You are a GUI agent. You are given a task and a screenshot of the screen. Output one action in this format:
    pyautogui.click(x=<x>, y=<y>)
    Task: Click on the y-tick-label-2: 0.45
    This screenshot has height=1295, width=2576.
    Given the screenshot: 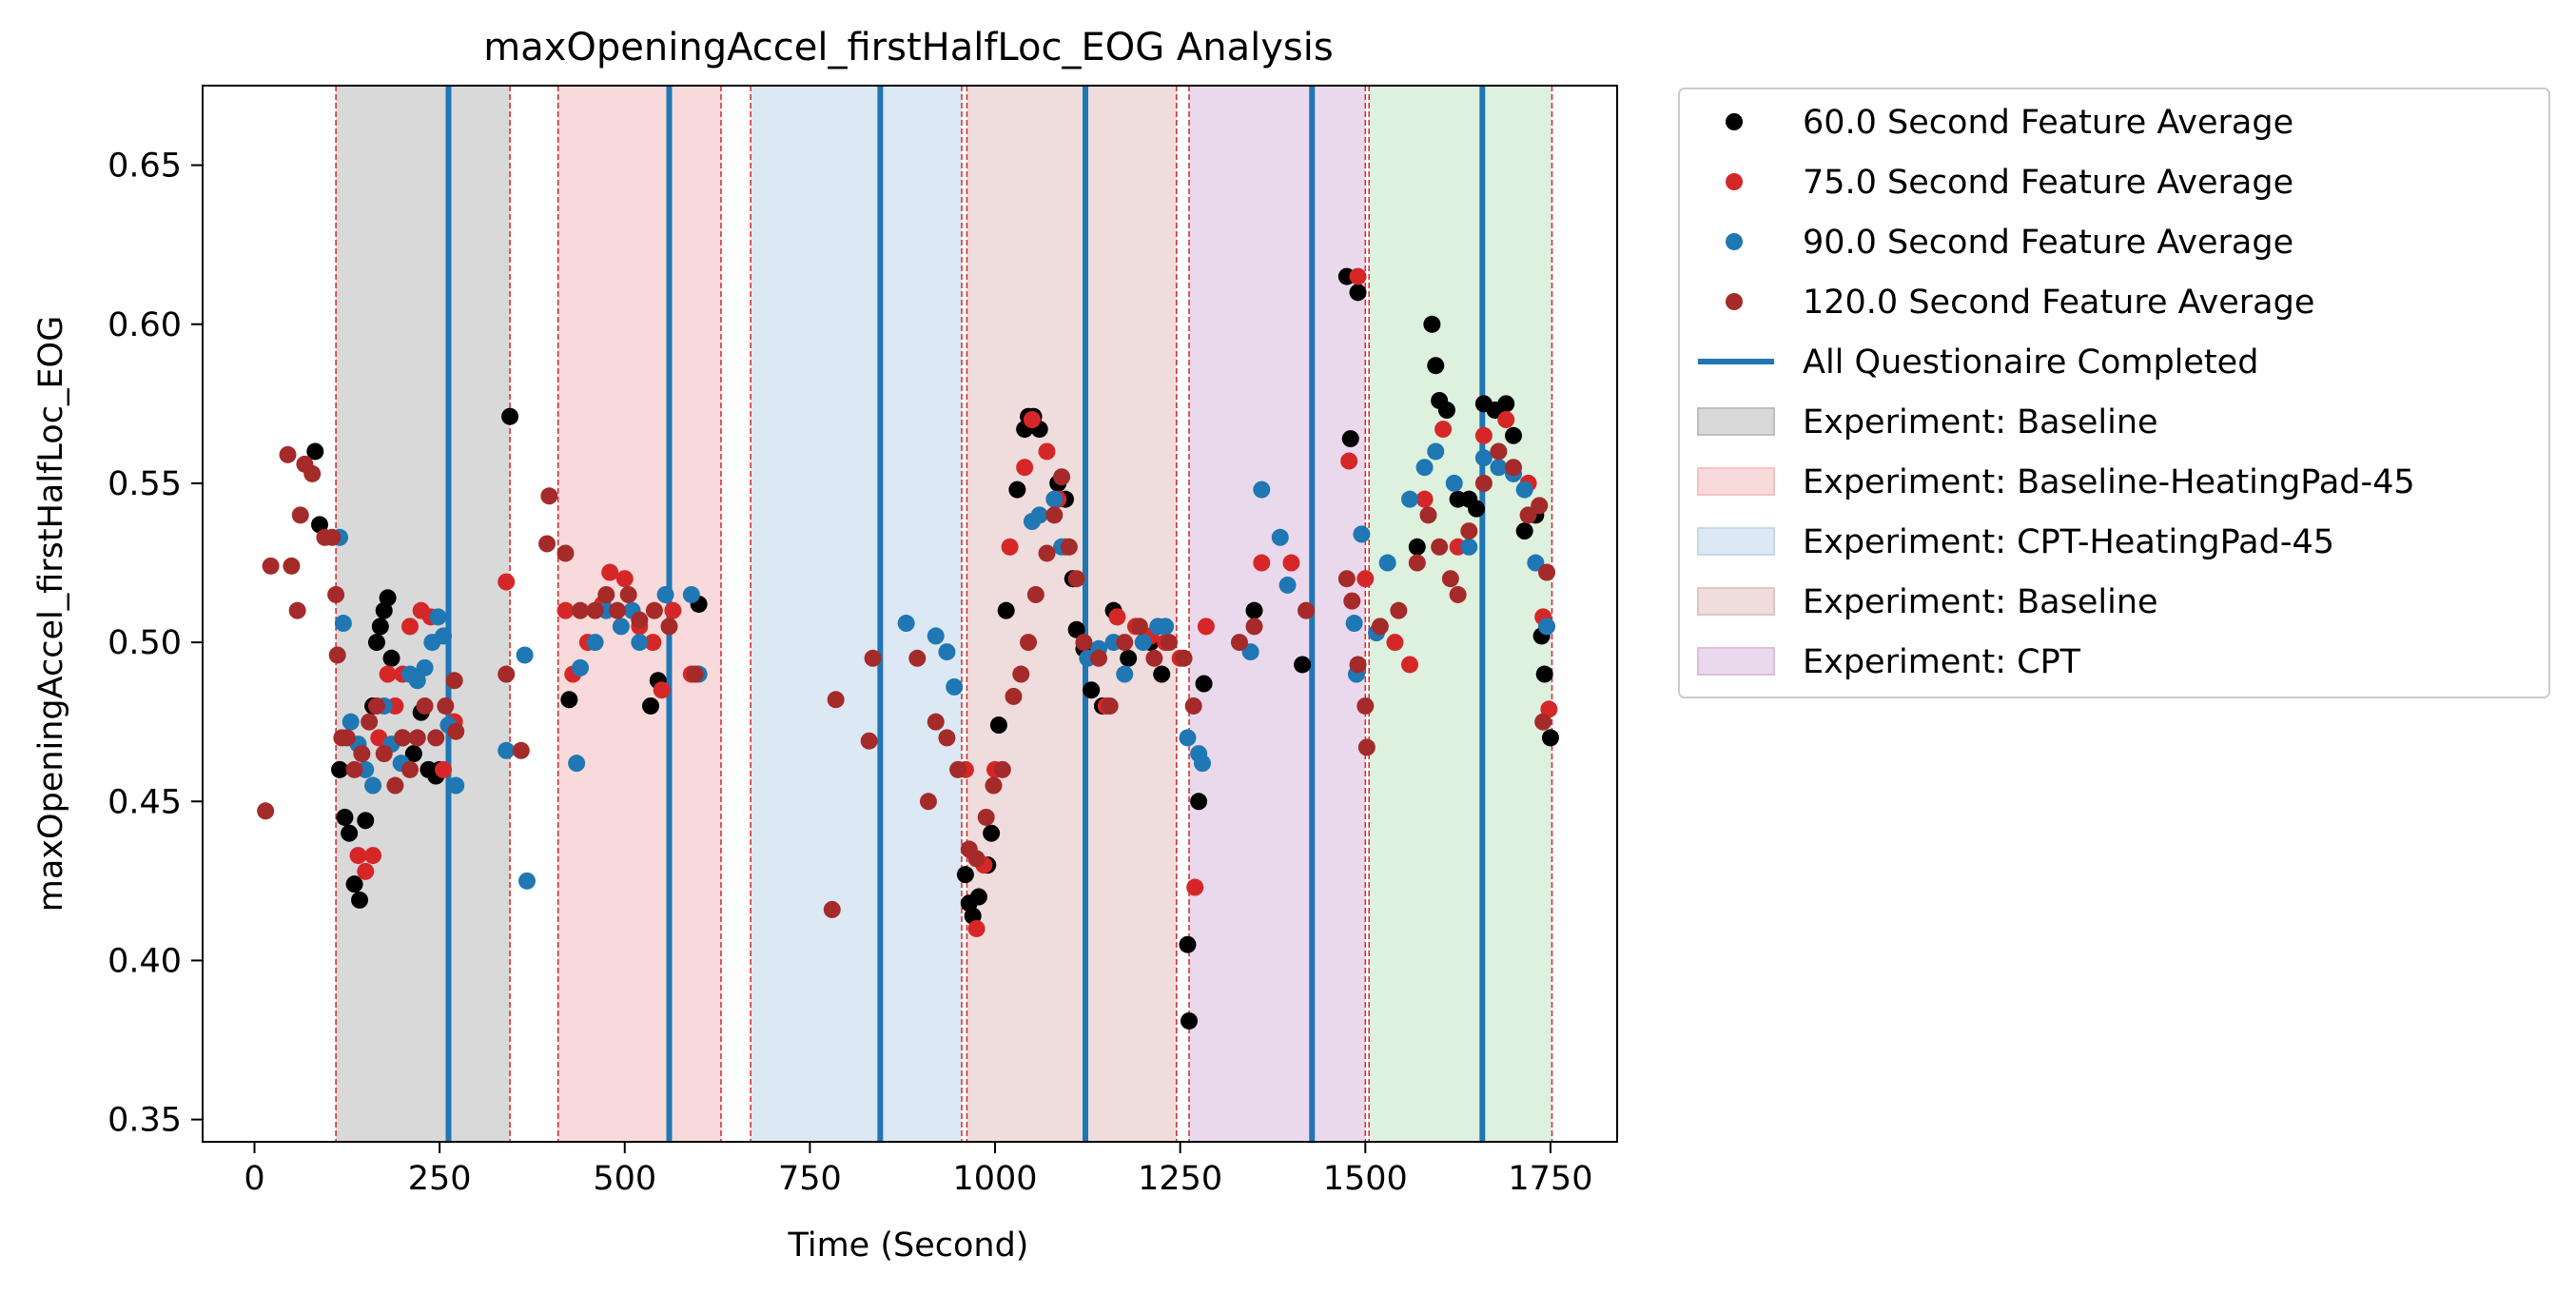 What is the action you would take?
    pyautogui.click(x=144, y=802)
    